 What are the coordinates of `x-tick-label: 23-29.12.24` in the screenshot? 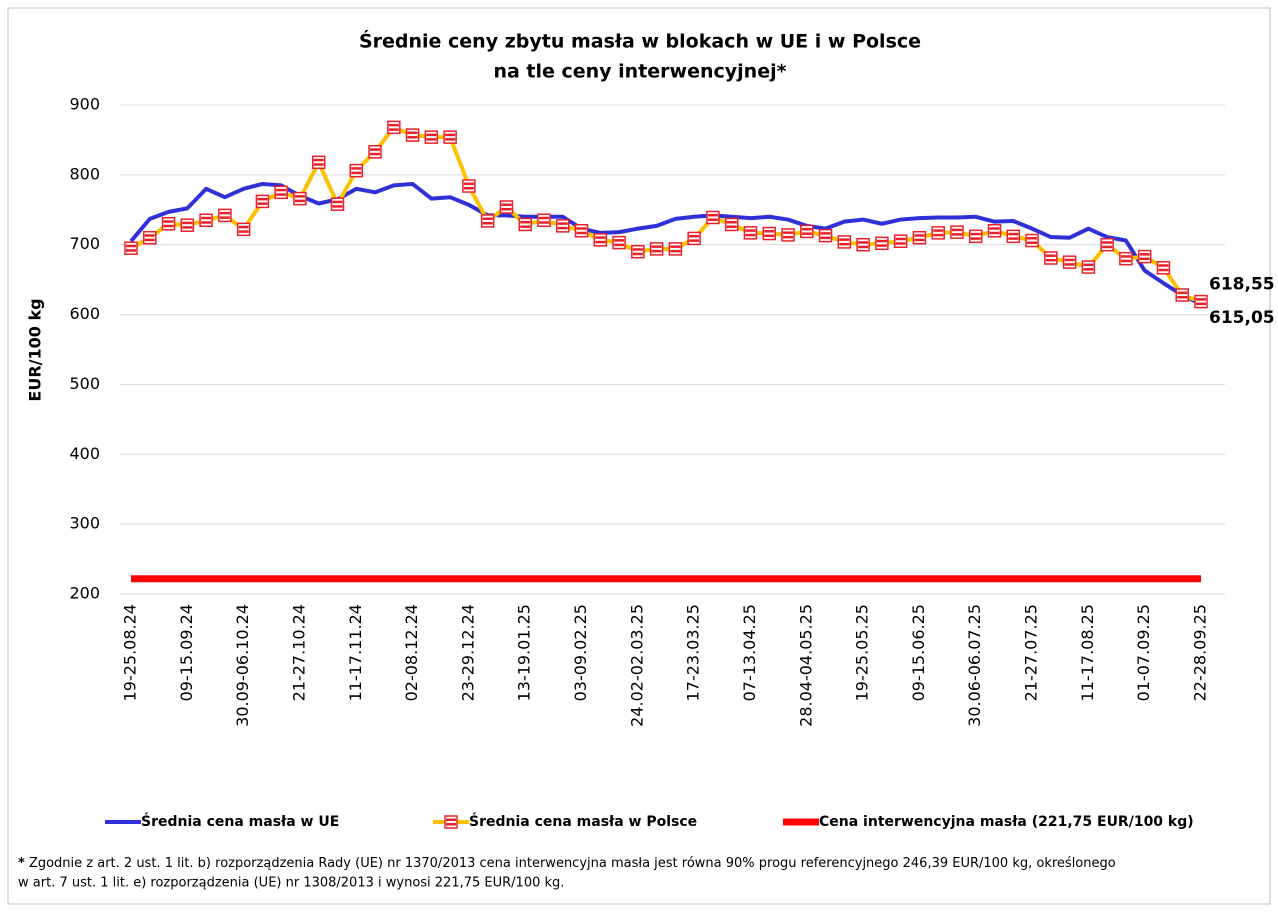 It's located at (467, 652).